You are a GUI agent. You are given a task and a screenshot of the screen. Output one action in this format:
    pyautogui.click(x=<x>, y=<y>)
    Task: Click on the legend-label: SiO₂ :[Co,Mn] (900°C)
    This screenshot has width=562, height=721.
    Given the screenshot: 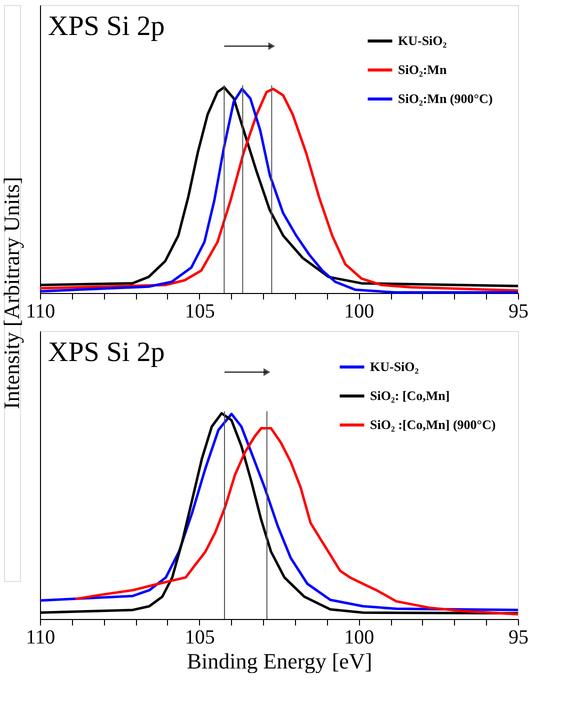 What is the action you would take?
    pyautogui.click(x=433, y=424)
    